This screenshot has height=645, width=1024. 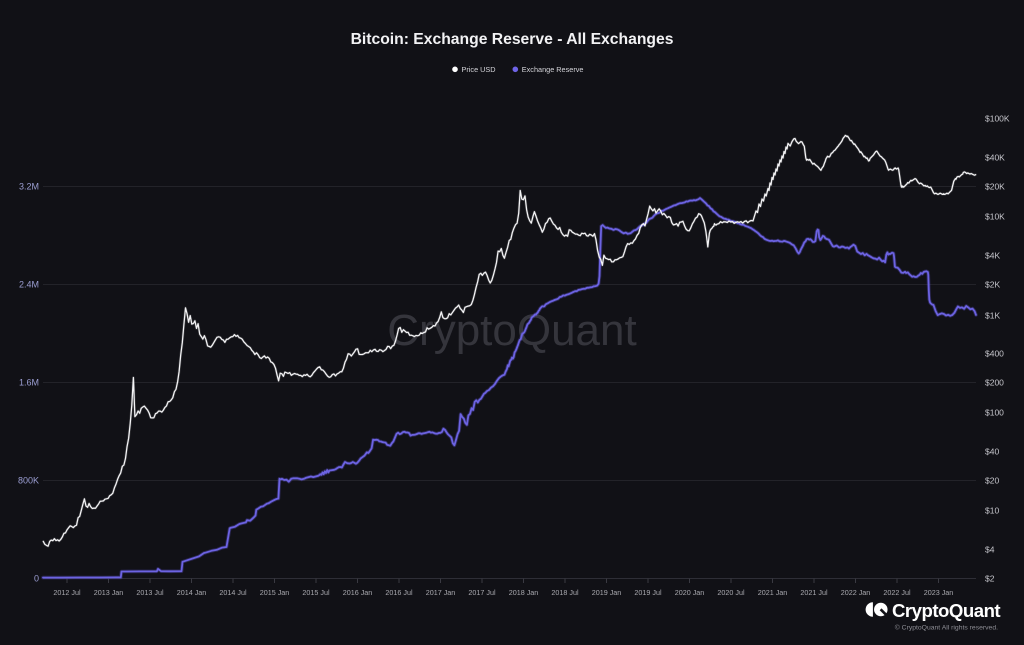 What do you see at coordinates (648, 592) in the screenshot?
I see `svg-text: 2019 Jul` at bounding box center [648, 592].